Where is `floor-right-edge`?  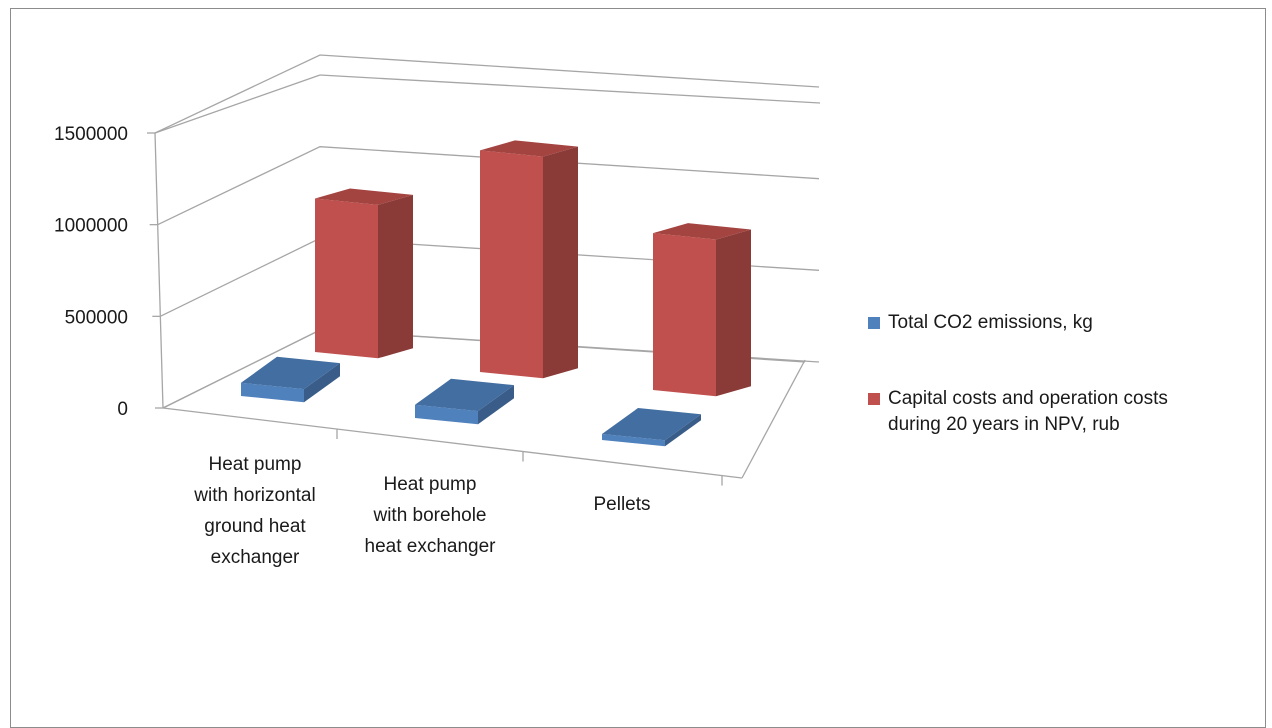 floor-right-edge is located at coordinates (773, 419).